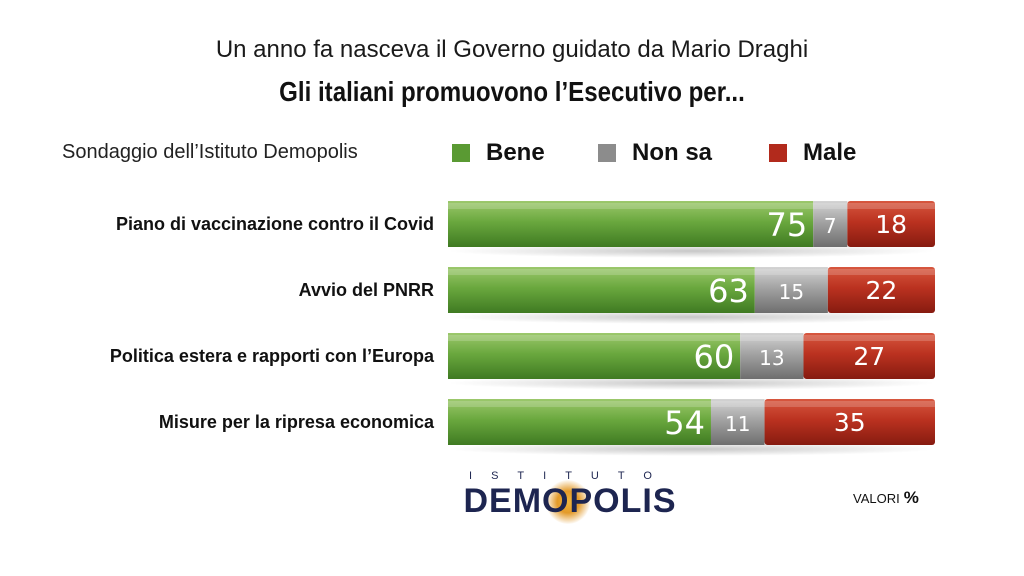  I want to click on legend-label-bene: Bene, so click(515, 152).